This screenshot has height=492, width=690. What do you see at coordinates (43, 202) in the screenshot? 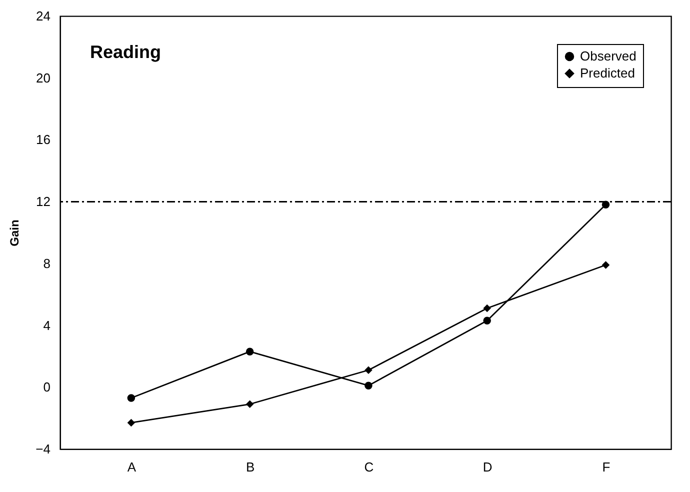
I see `y-tick-label: 12` at bounding box center [43, 202].